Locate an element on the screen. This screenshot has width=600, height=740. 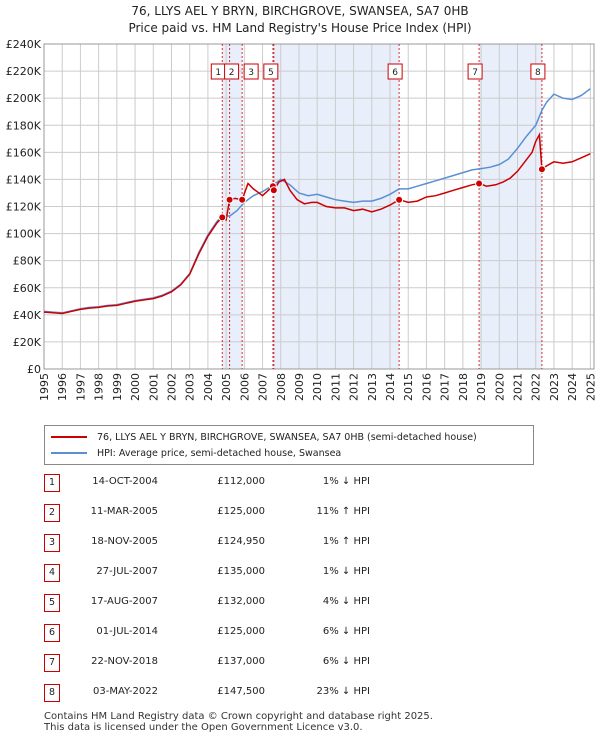
x-tick-label: 2018 is located at coordinates (463, 387).